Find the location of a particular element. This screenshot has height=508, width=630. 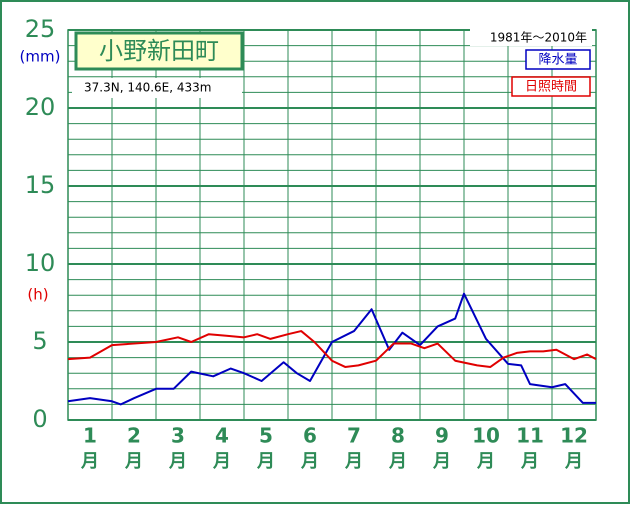

chart-title: 小野新田町 is located at coordinates (159, 51).